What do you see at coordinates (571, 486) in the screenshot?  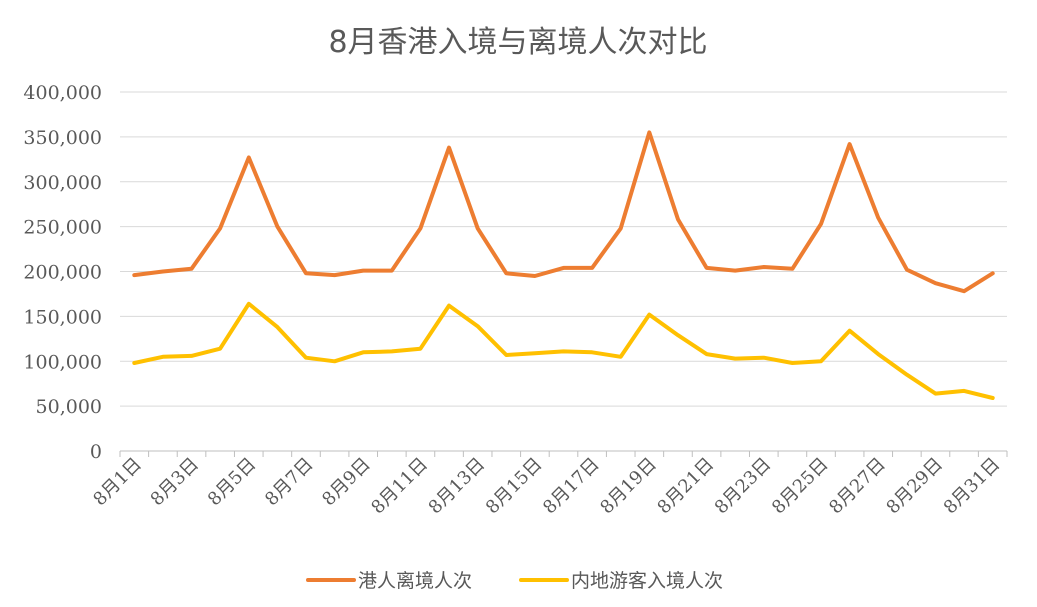 I see `x-tick-label: 8月17日` at bounding box center [571, 486].